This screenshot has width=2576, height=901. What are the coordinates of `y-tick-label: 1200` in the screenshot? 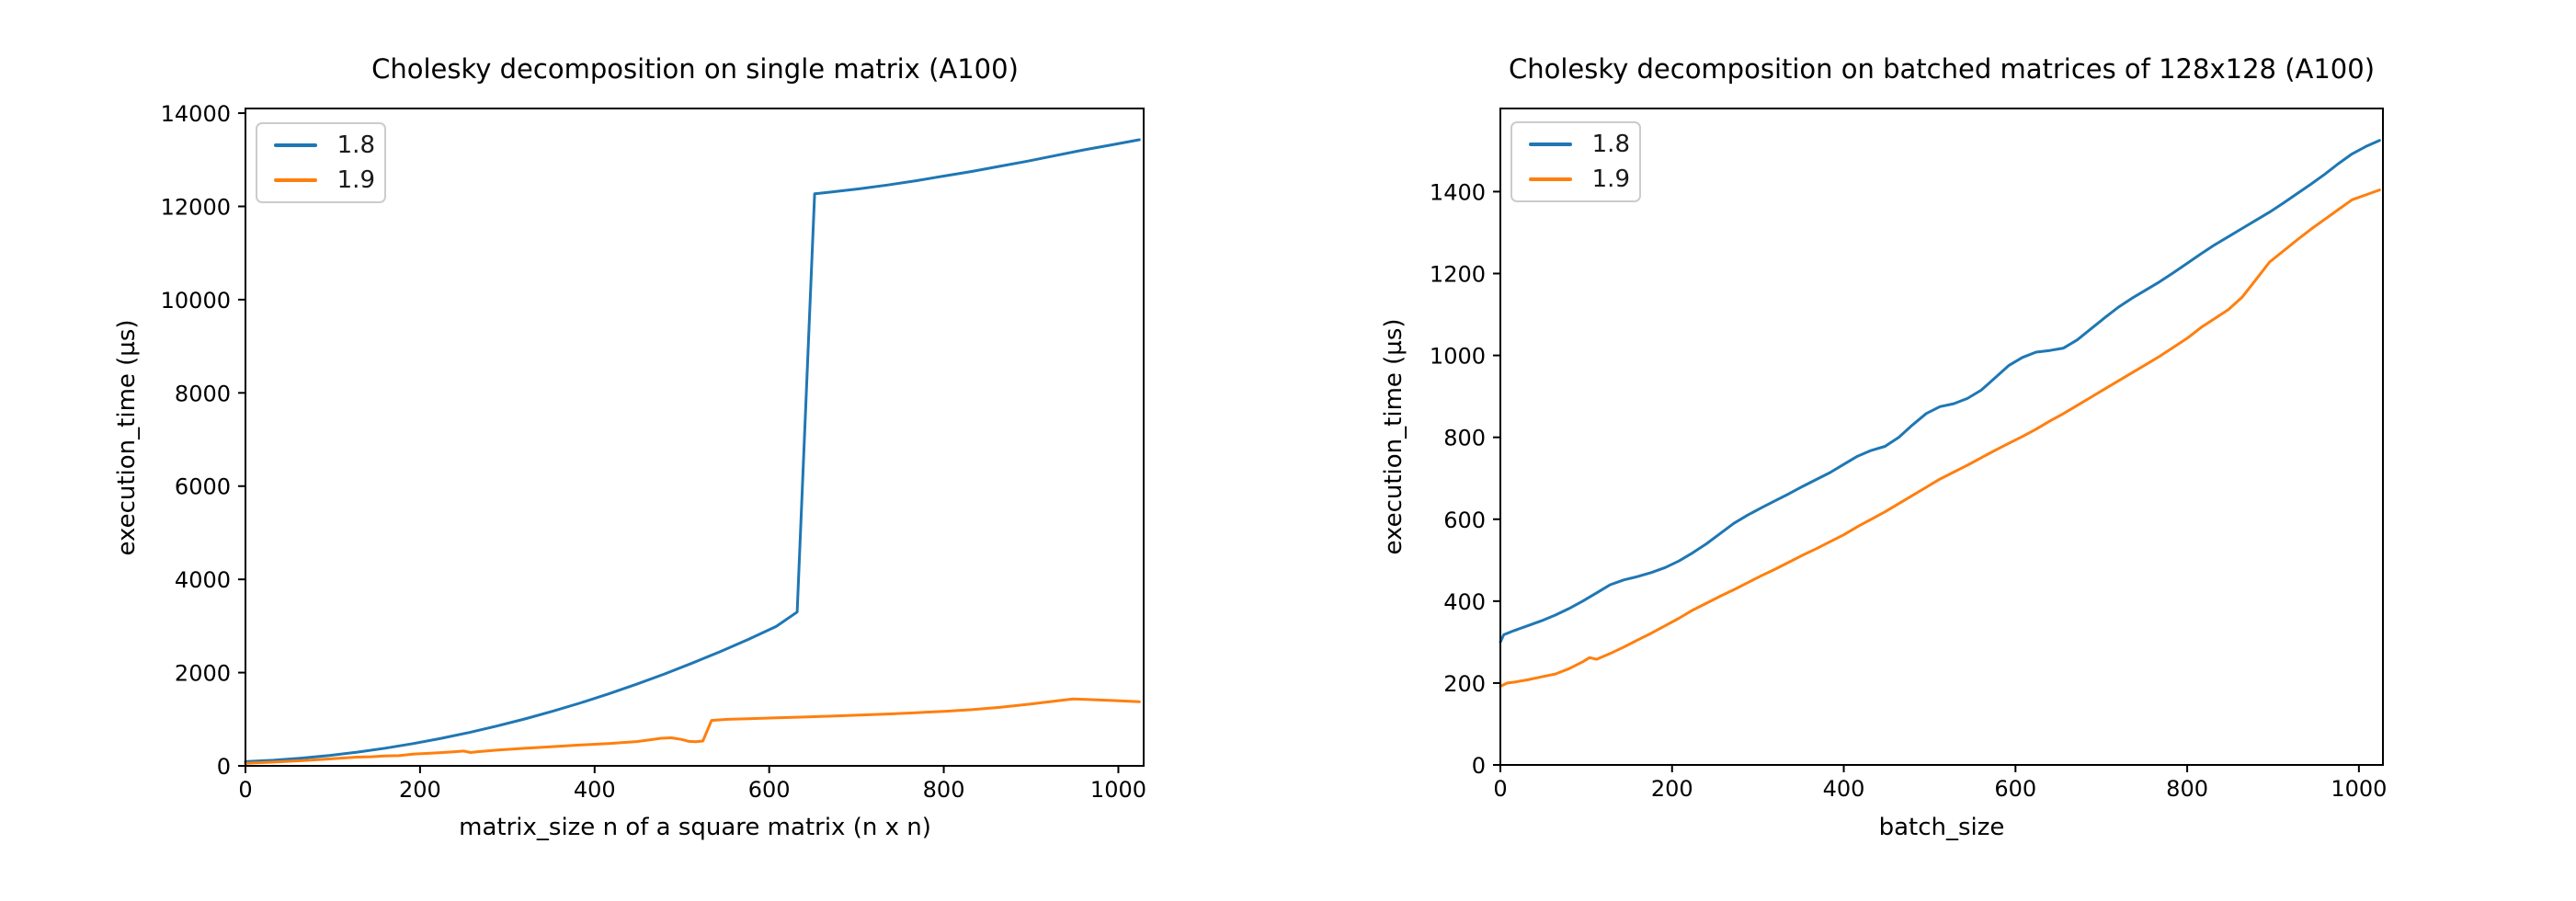 It's located at (1458, 275).